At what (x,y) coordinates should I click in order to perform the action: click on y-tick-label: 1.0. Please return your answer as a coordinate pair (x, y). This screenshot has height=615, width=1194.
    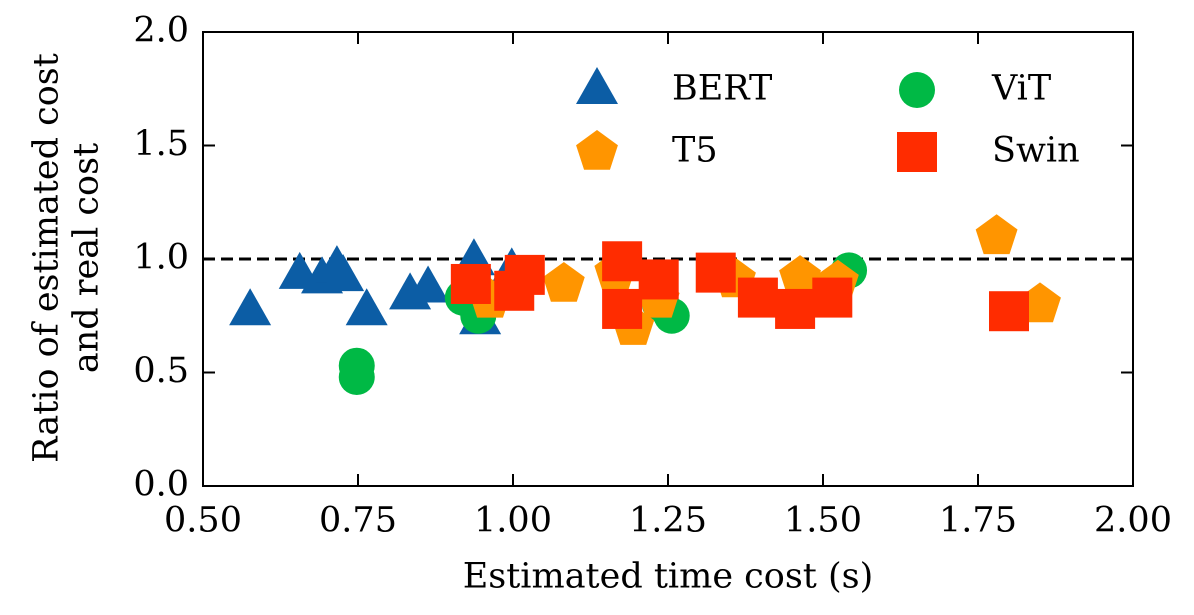
    Looking at the image, I should click on (161, 258).